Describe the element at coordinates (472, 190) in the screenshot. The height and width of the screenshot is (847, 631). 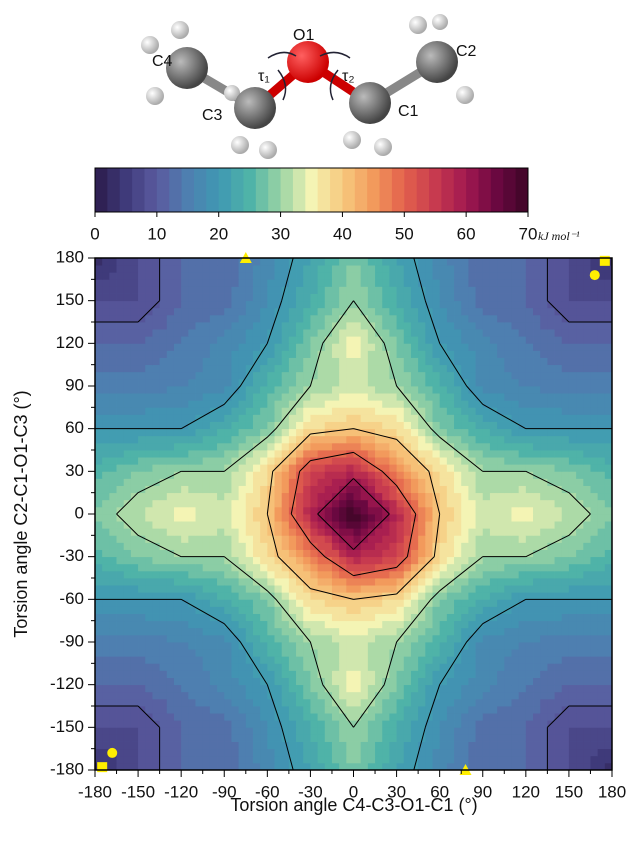
I see `colorbar-swatch` at that location.